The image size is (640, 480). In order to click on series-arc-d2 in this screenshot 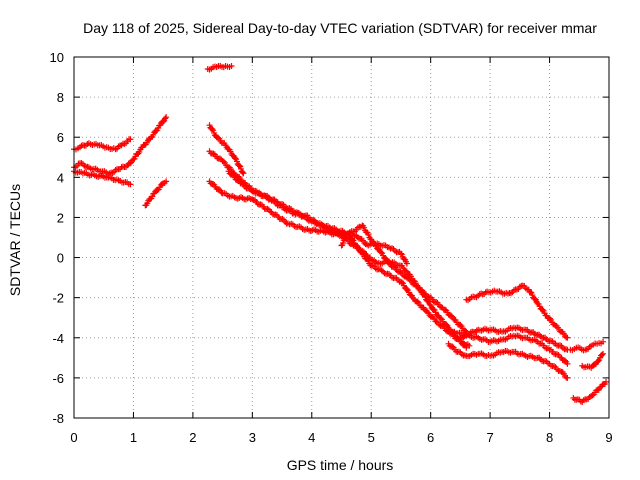, I will do `click(593, 360)`.